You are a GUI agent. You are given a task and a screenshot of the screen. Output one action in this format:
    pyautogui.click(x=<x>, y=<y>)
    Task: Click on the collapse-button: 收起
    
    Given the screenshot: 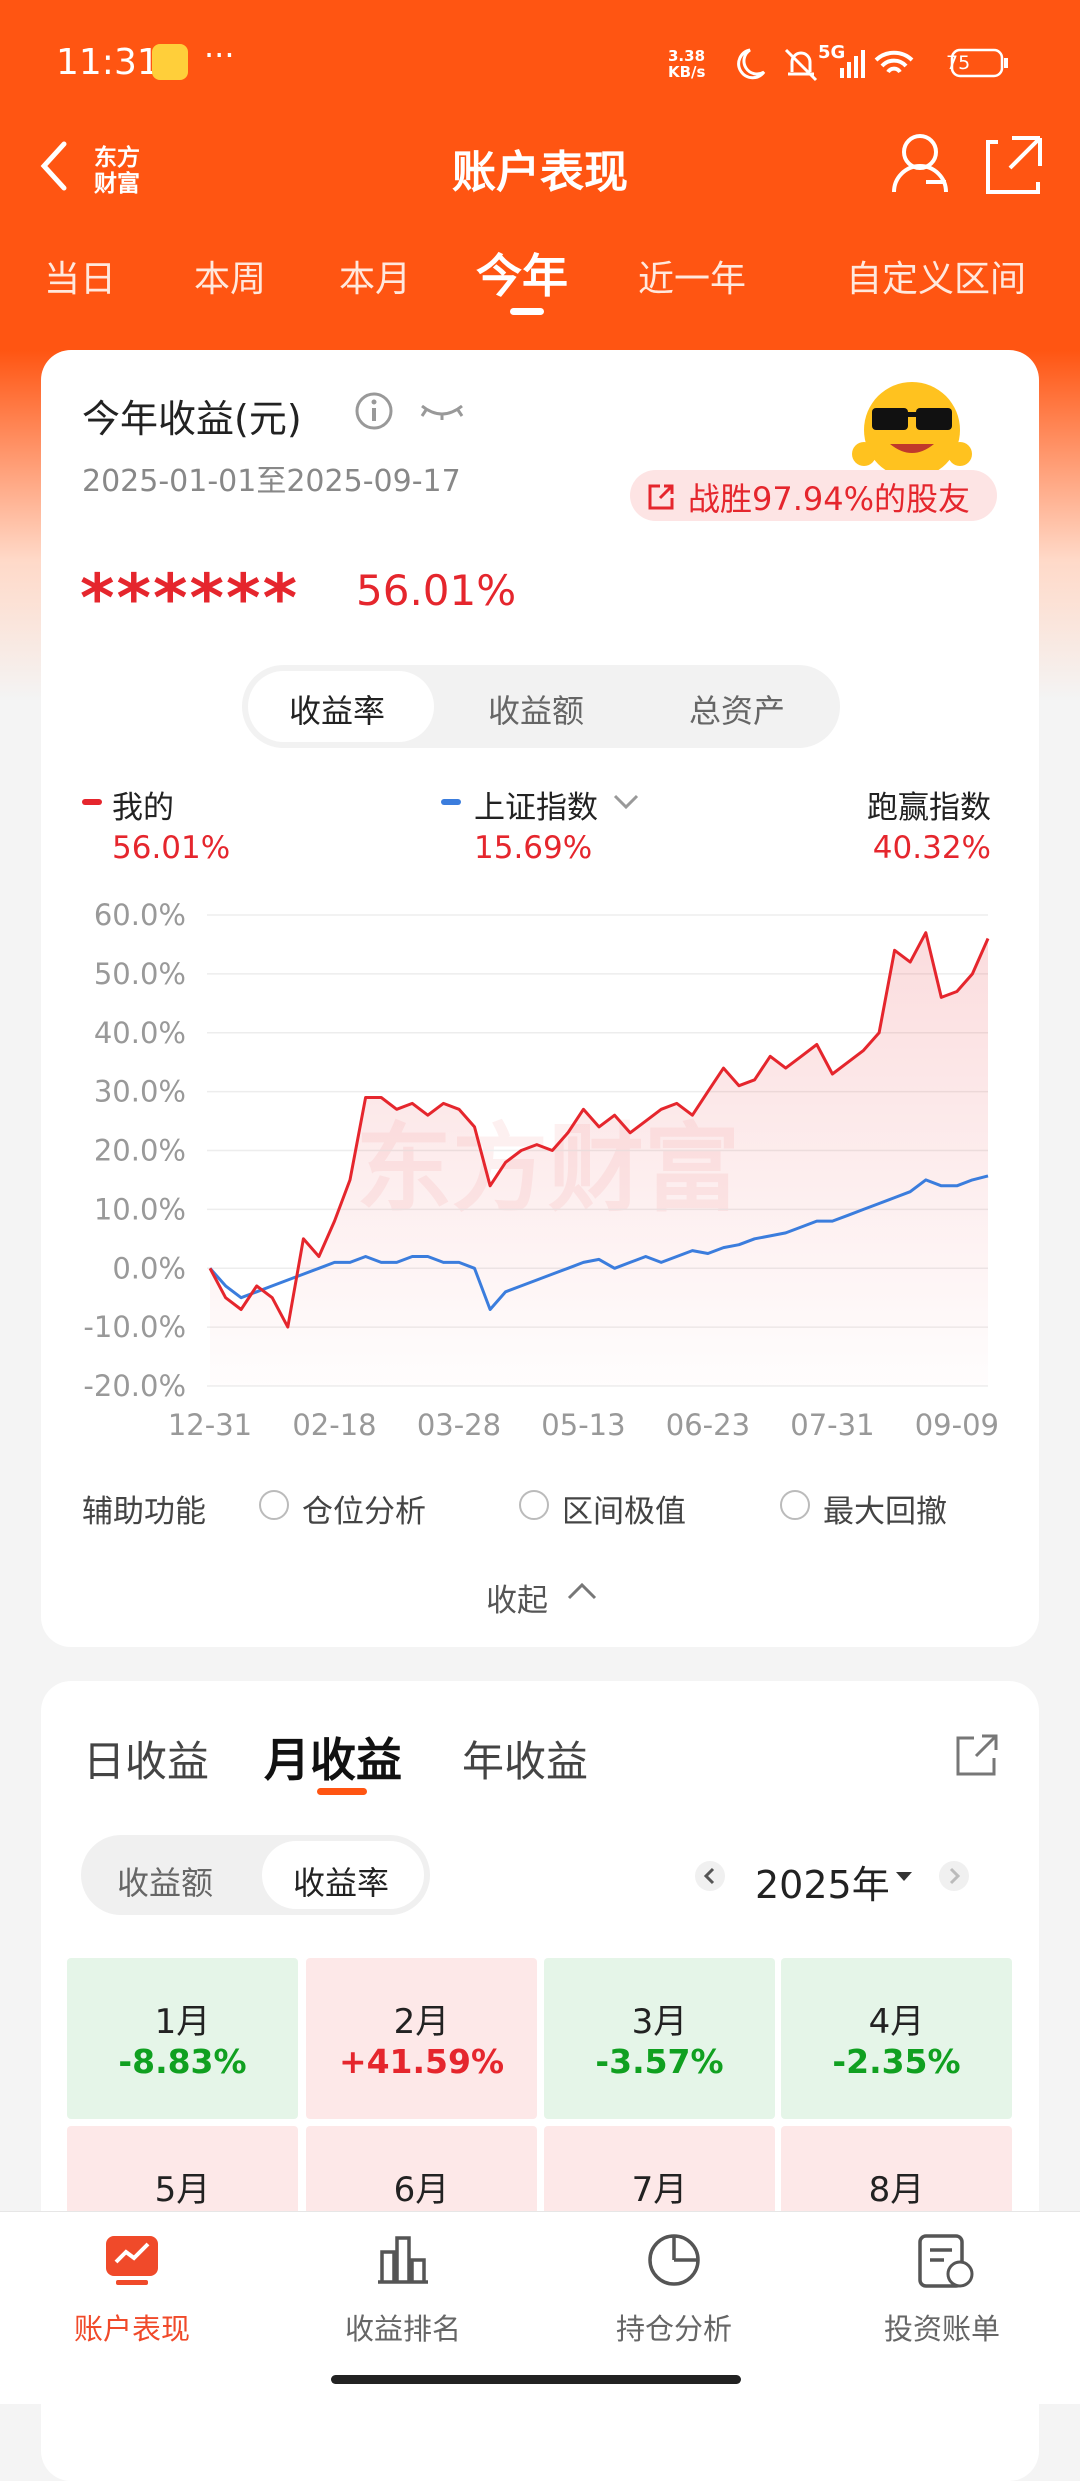 What is the action you would take?
    pyautogui.click(x=517, y=1601)
    